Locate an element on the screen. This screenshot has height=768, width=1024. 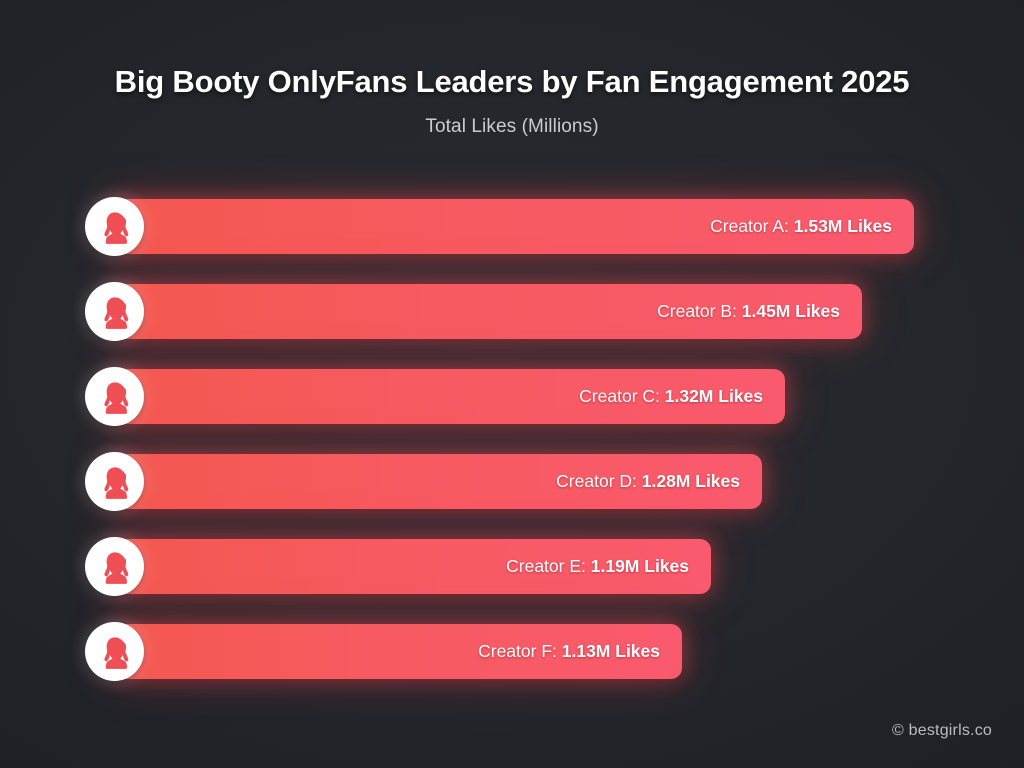
bar-label: Creator A: 1.53M Likes is located at coordinates (801, 226).